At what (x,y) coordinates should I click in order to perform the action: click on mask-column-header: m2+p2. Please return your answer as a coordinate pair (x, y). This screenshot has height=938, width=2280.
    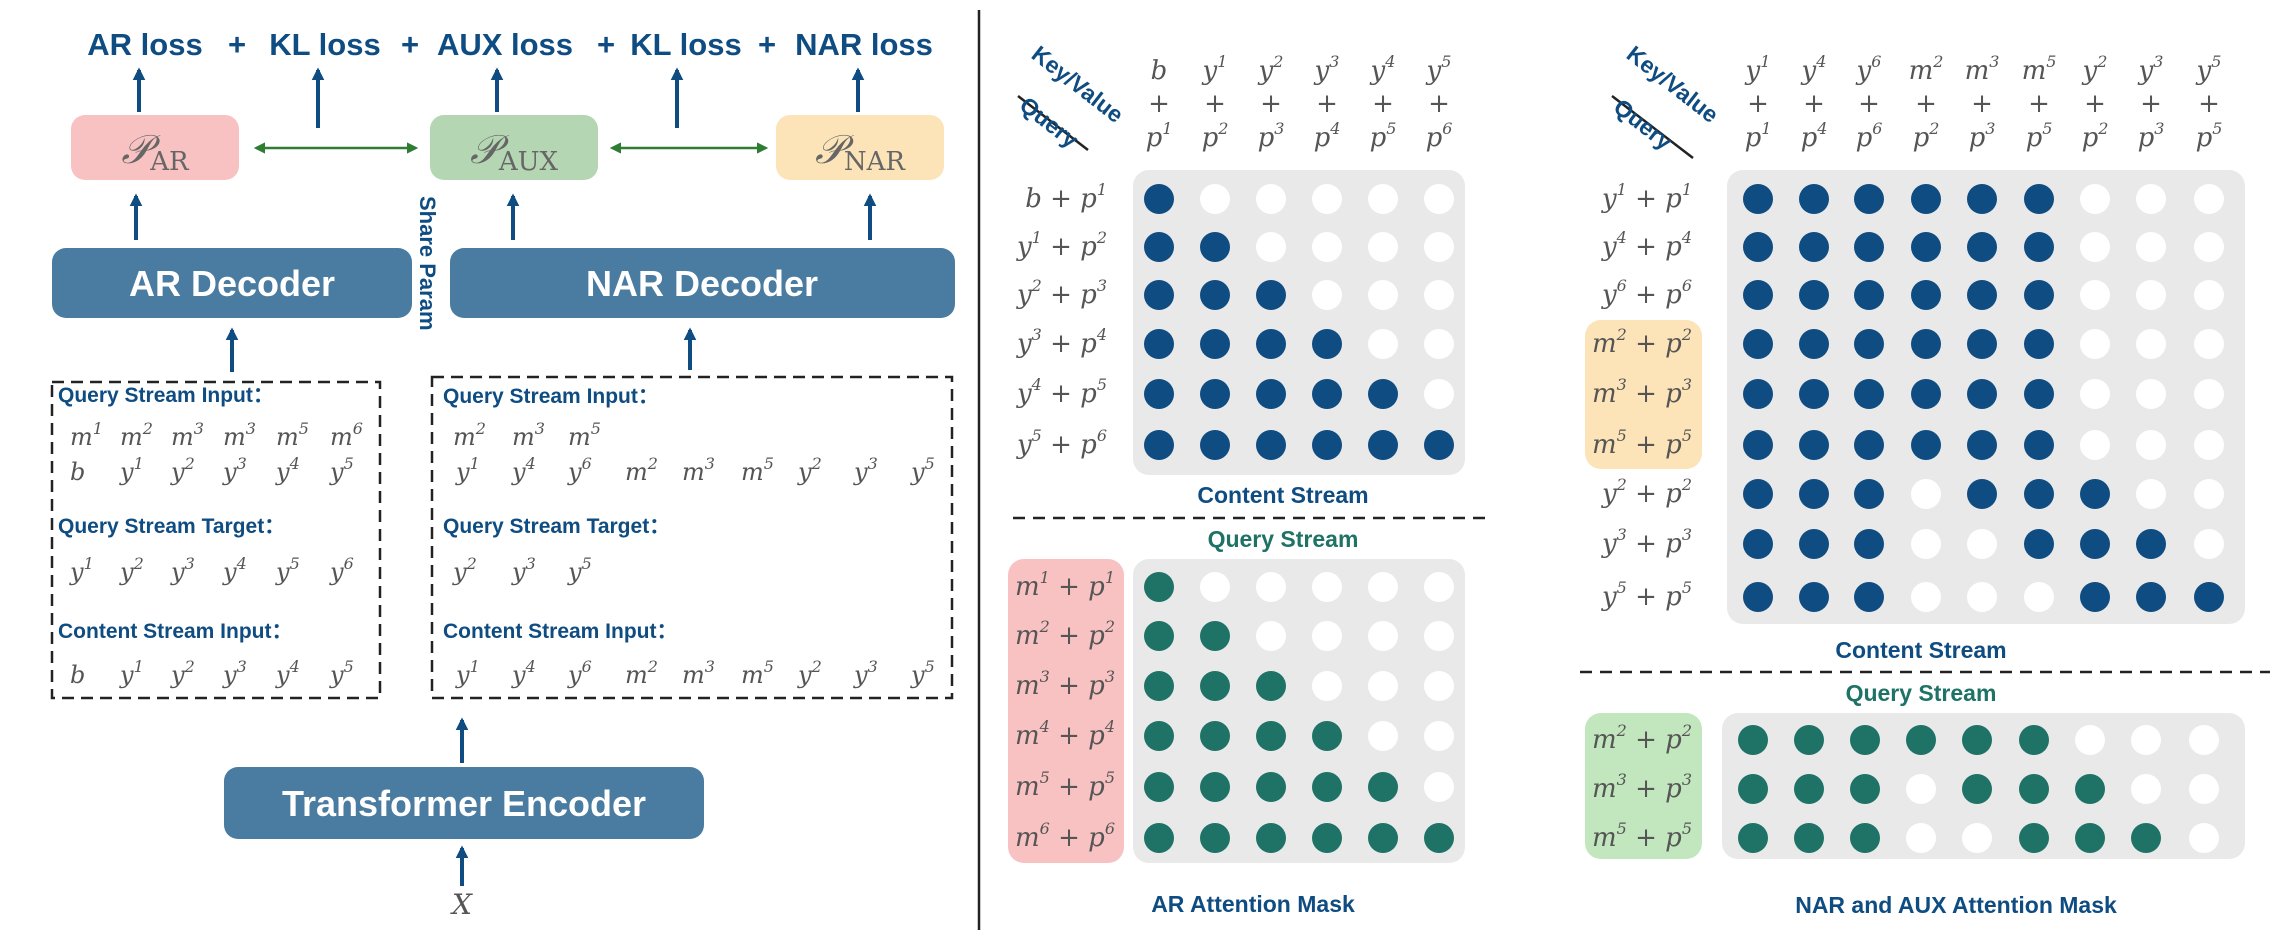
    Looking at the image, I should click on (1926, 102).